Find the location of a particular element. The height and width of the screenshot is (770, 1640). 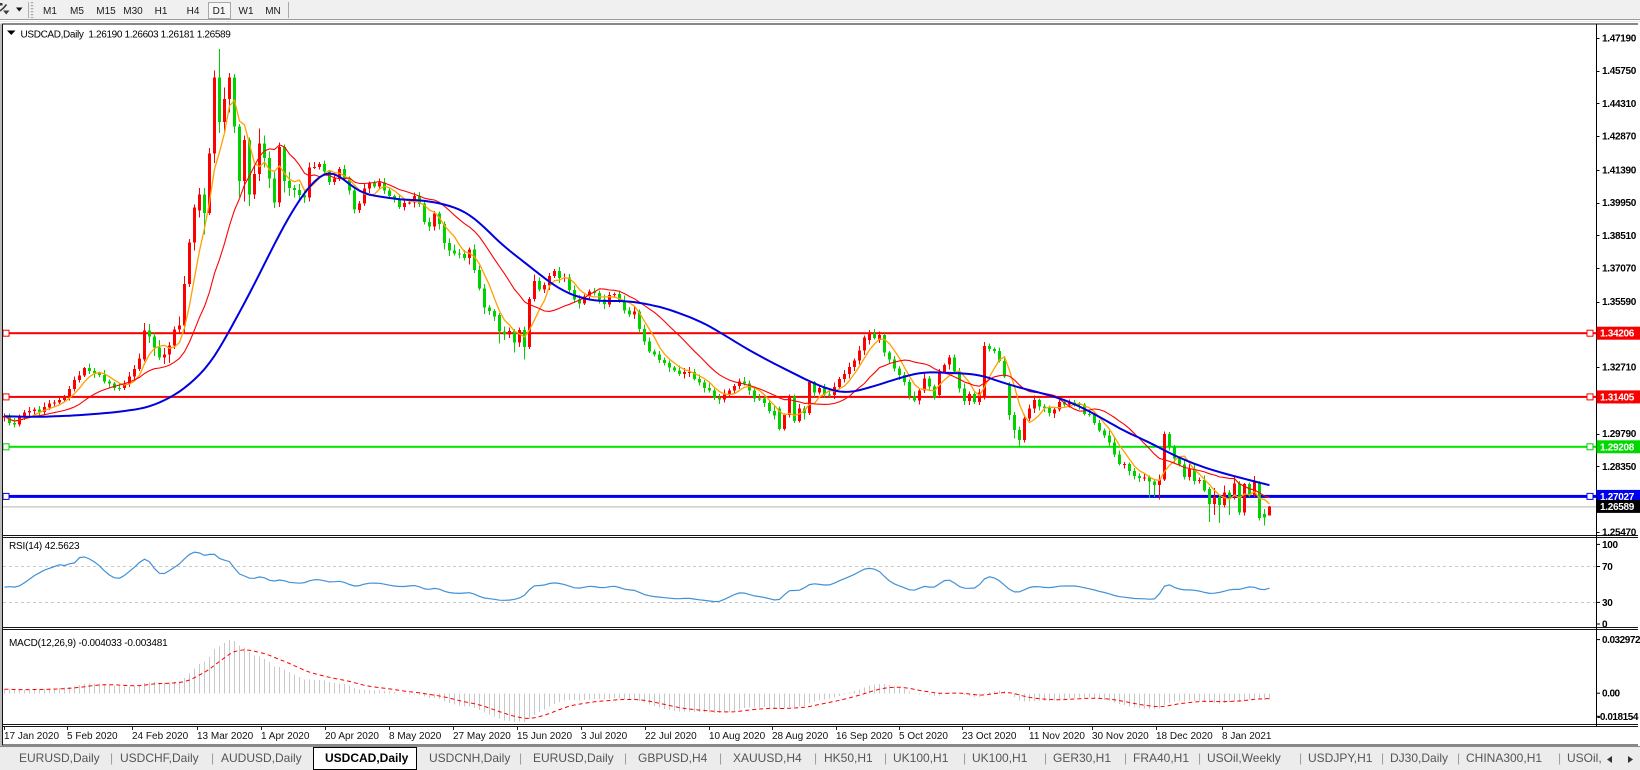

svg-text: 1 Apr 2020 is located at coordinates (285, 736).